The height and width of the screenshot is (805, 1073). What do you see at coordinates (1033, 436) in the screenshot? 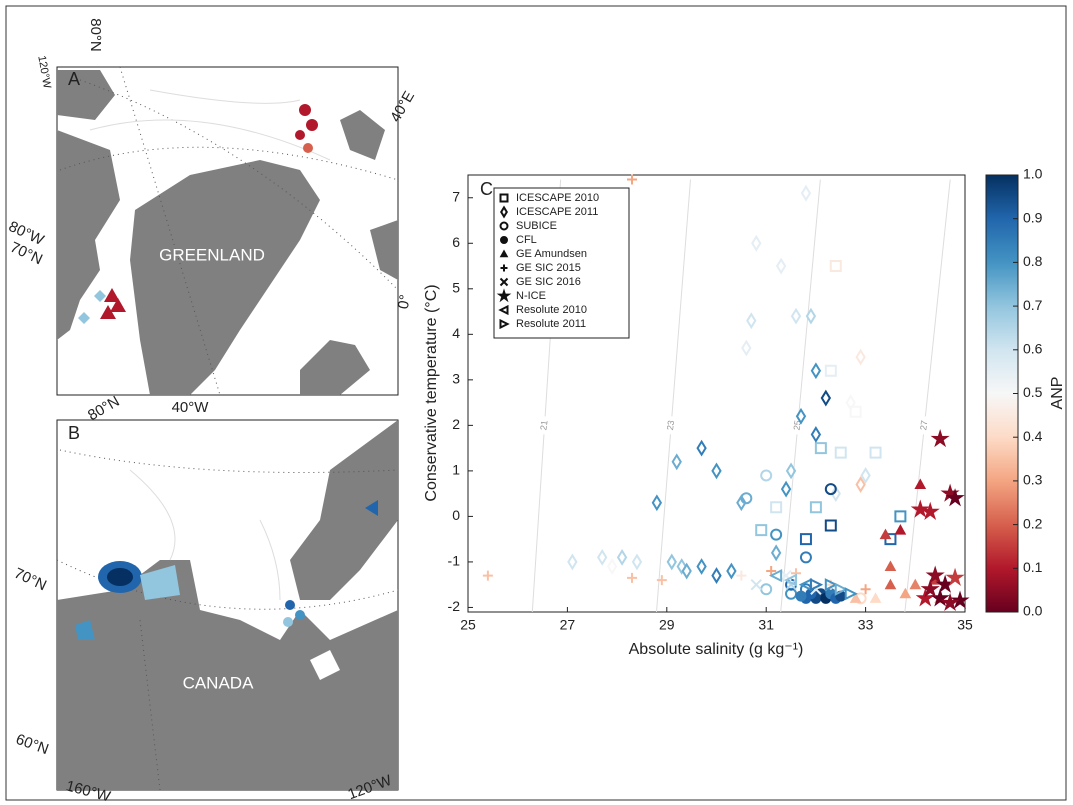
I see `colorbar-tick-label: 0.4` at bounding box center [1033, 436].